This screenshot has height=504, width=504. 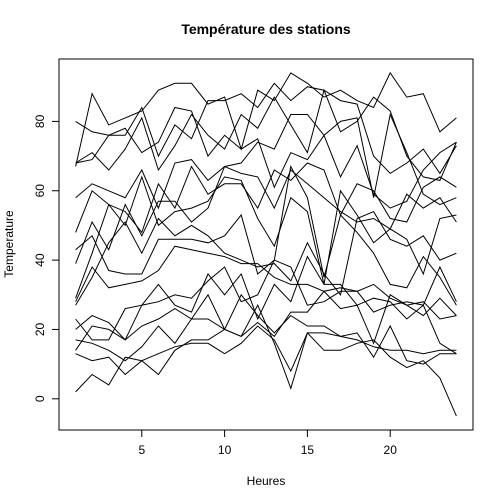 I want to click on x-tick-label: 5, so click(x=141, y=450).